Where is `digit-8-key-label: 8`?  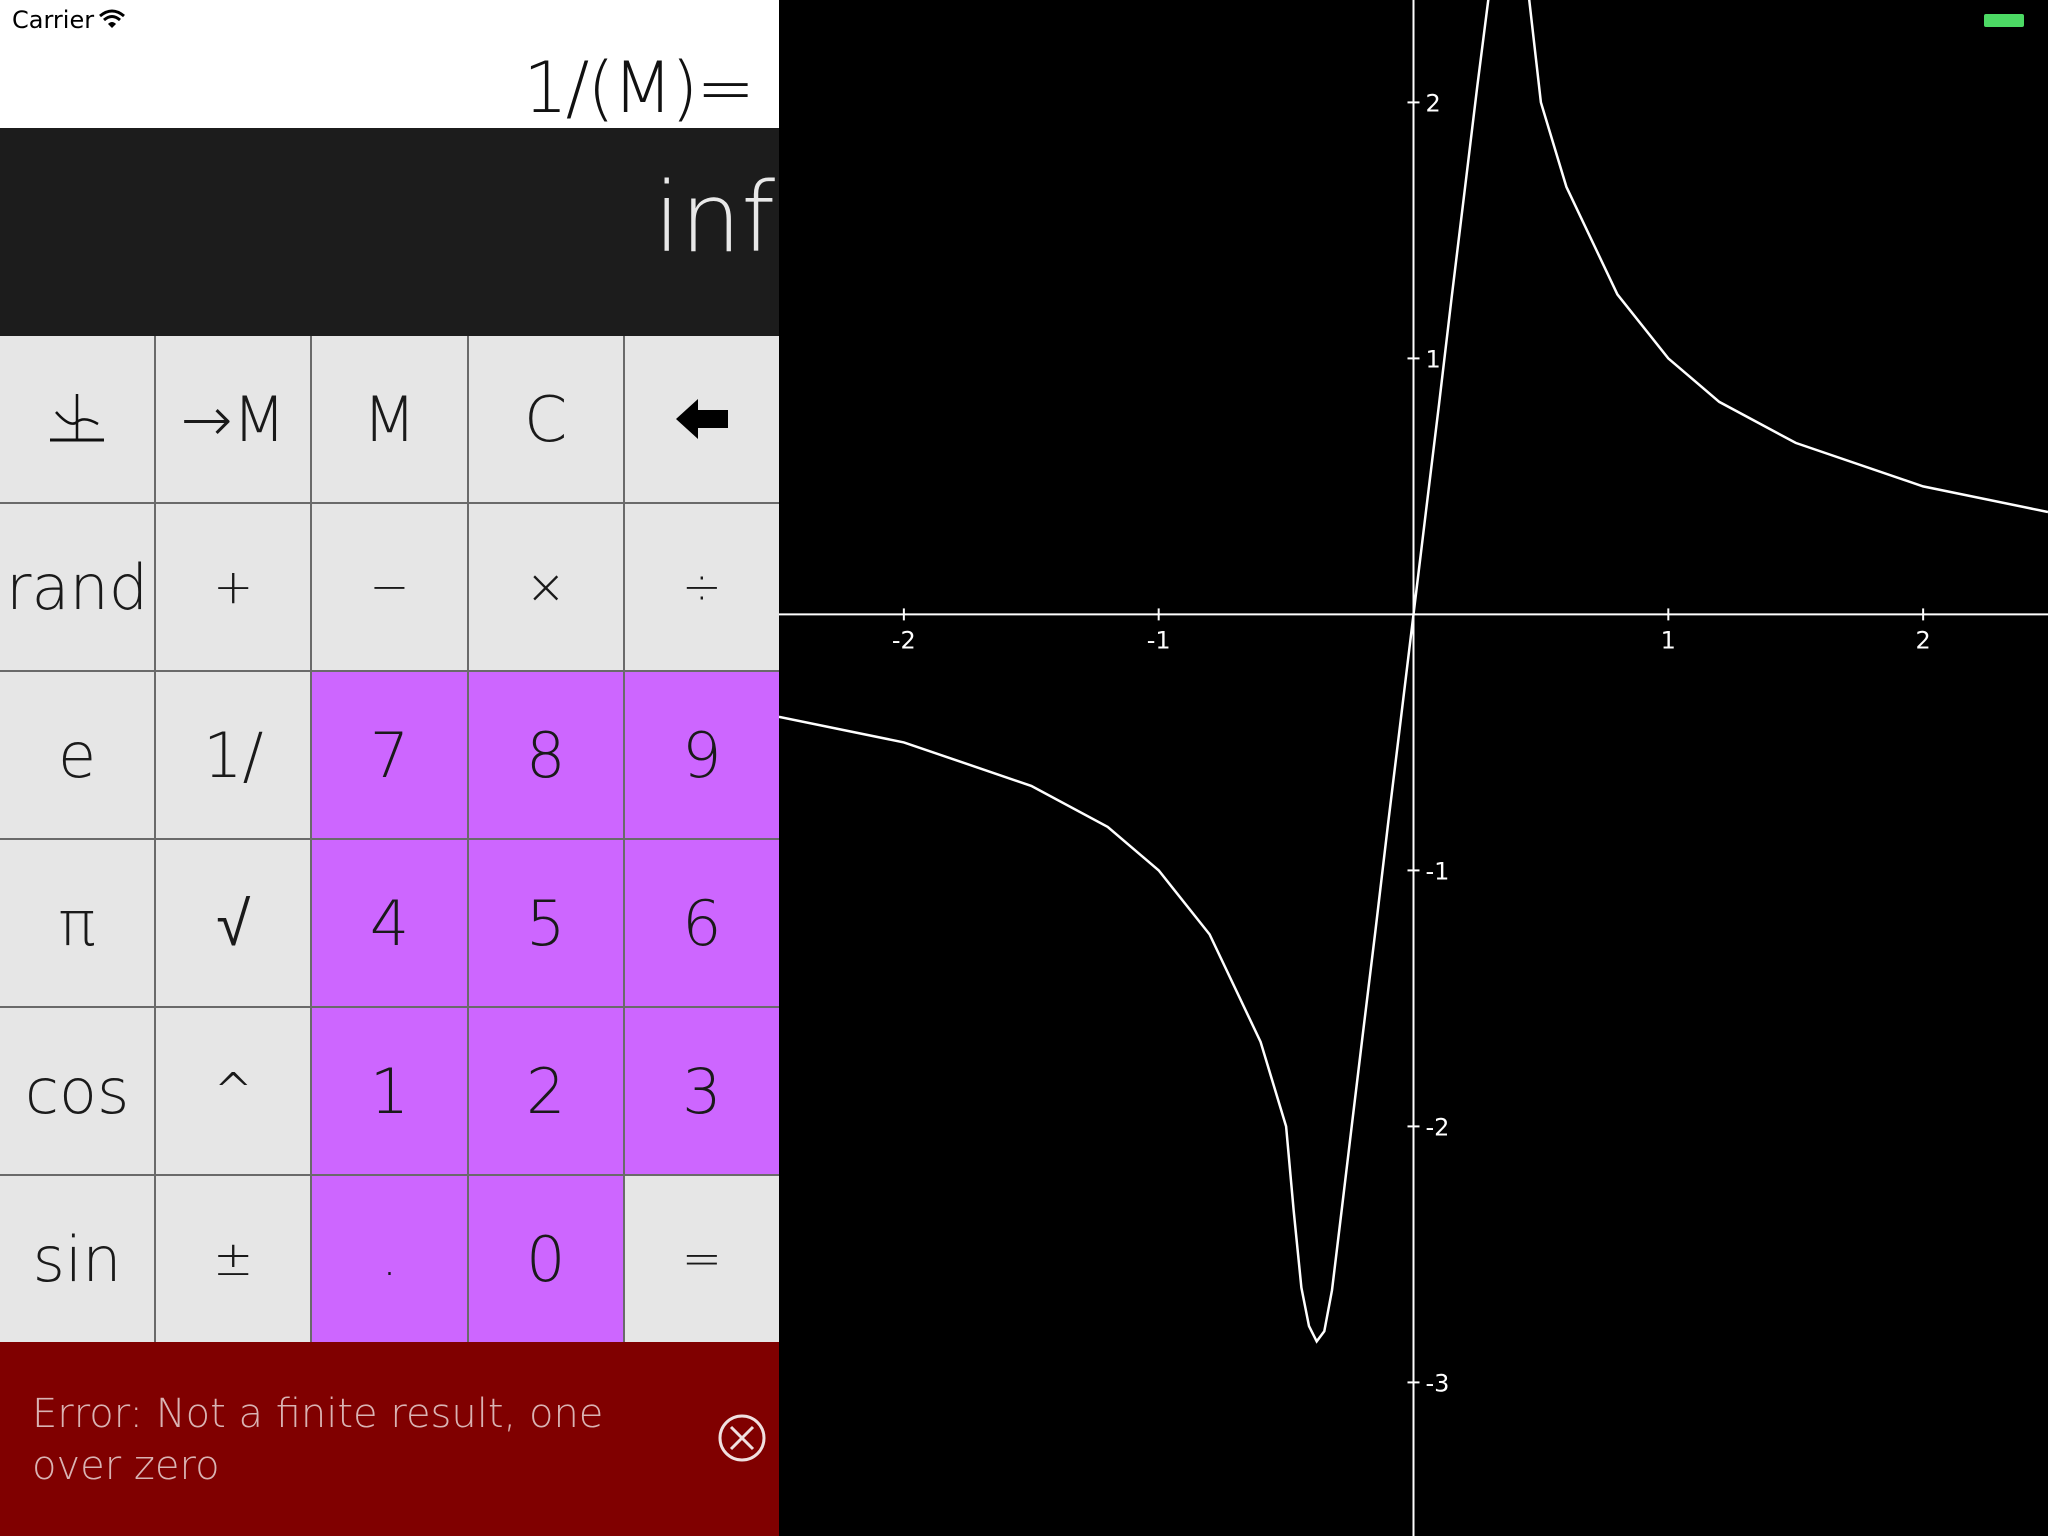
digit-8-key-label: 8 is located at coordinates (545, 755).